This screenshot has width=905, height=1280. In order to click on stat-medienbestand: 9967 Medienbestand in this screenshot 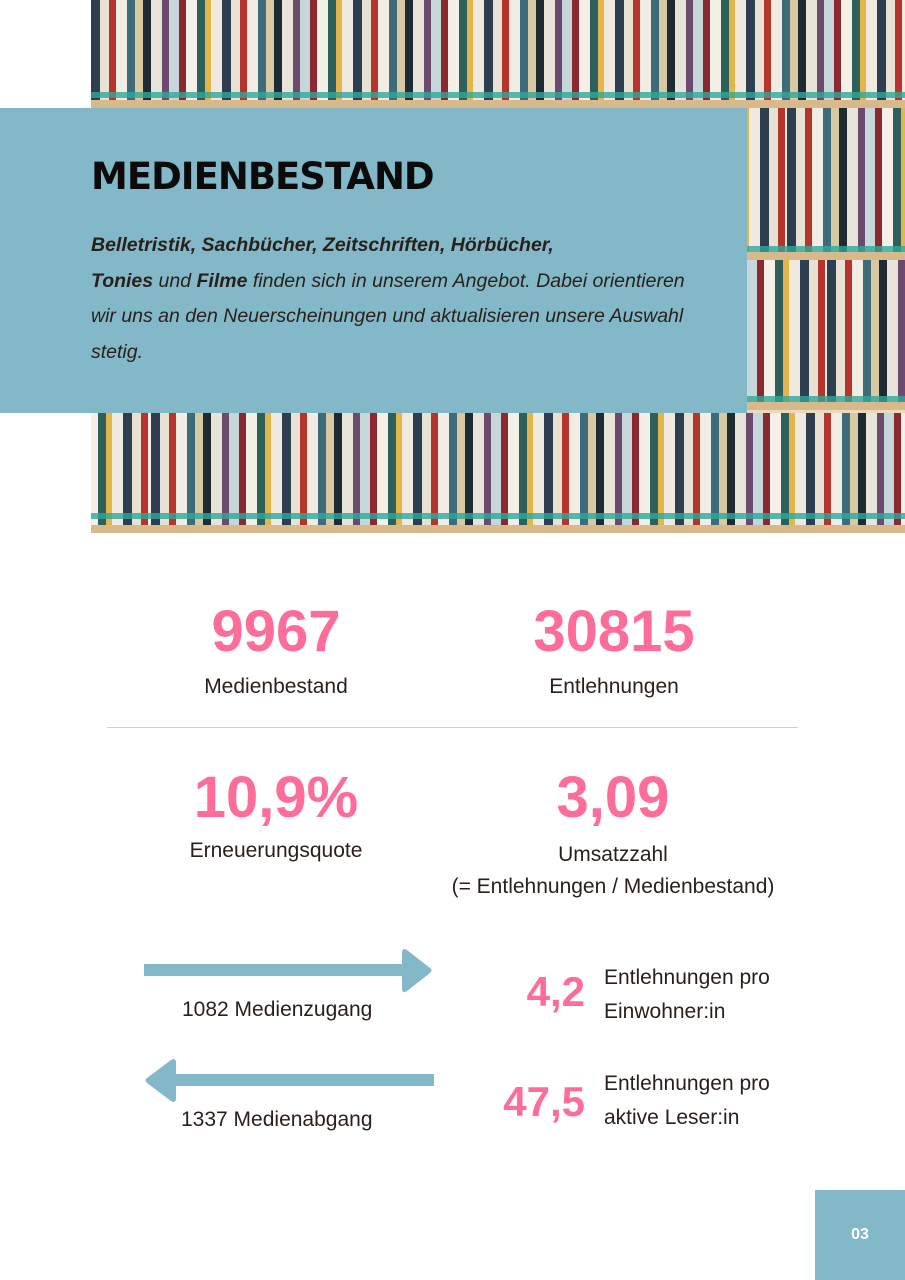, I will do `click(276, 653)`.